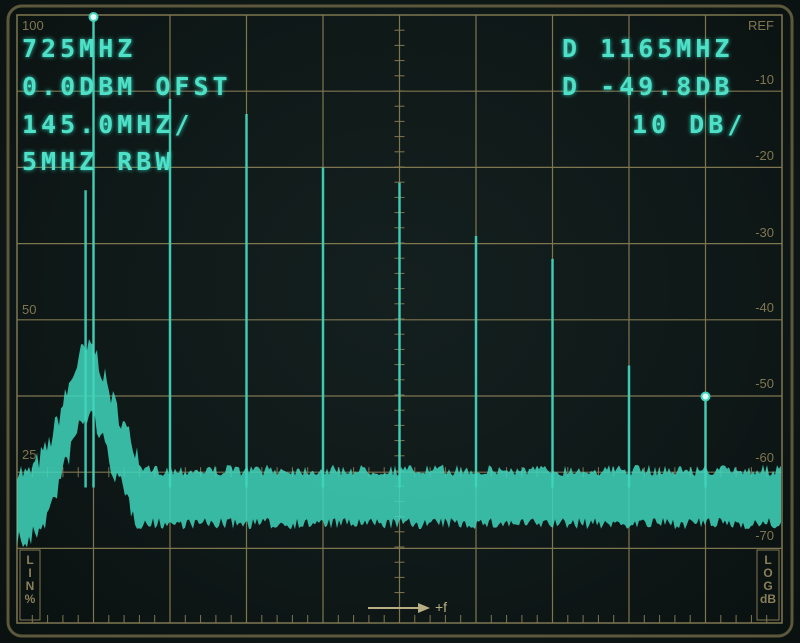 The width and height of the screenshot is (800, 643). I want to click on log-letter: dB, so click(768, 599).